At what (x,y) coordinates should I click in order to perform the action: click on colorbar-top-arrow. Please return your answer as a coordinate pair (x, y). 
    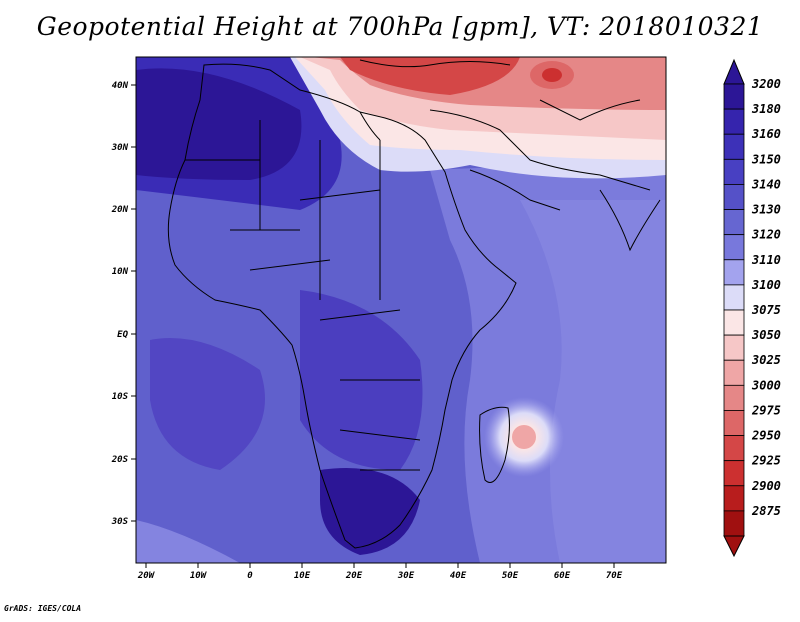
    Looking at the image, I should click on (734, 71).